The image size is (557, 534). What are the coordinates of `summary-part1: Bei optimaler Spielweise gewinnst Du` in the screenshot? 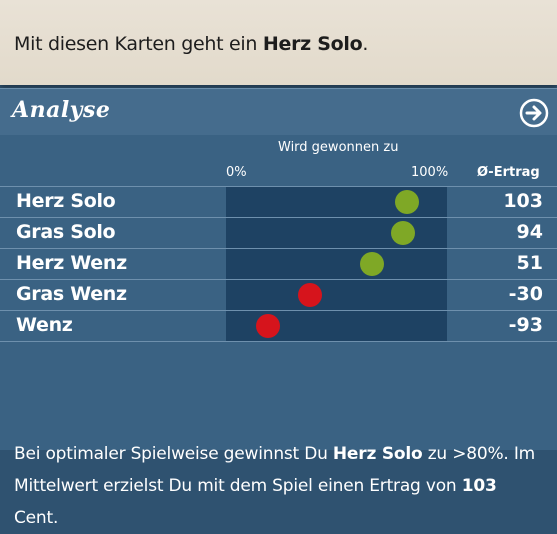 It's located at (173, 454).